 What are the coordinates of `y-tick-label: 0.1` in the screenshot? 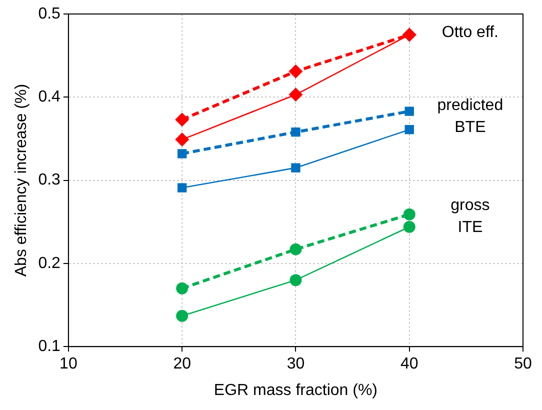 It's located at (49, 347).